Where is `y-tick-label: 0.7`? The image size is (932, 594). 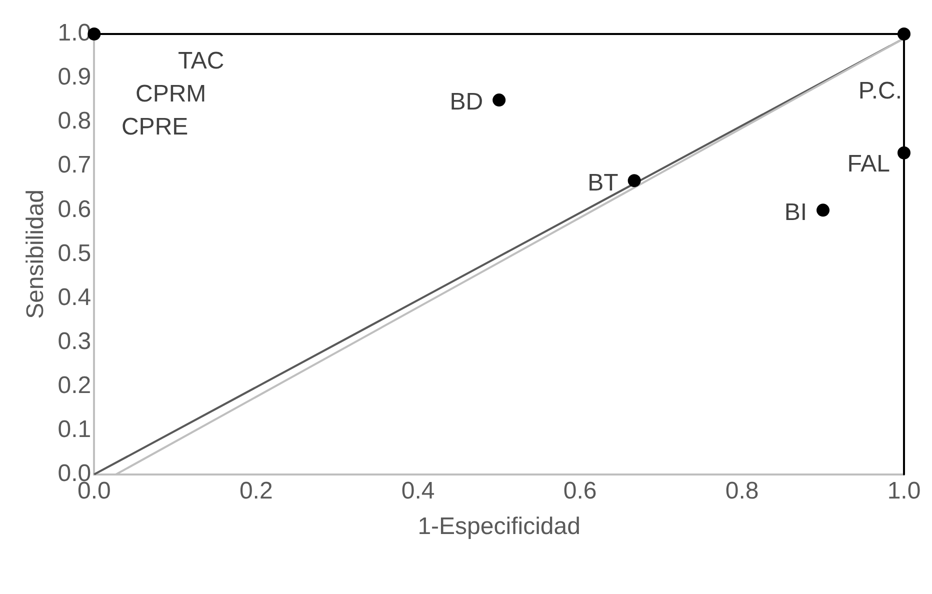
y-tick-label: 0.7 is located at coordinates (75, 165).